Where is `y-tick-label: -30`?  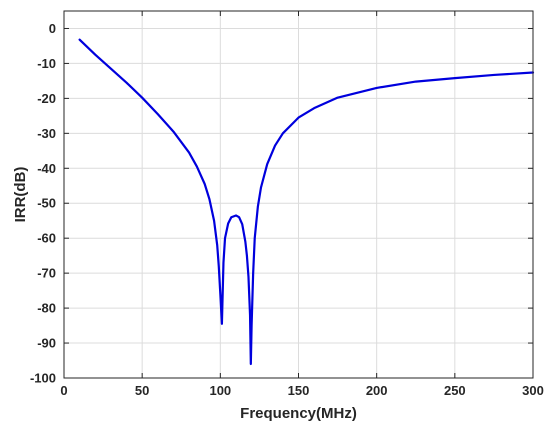
y-tick-label: -30 is located at coordinates (46, 133).